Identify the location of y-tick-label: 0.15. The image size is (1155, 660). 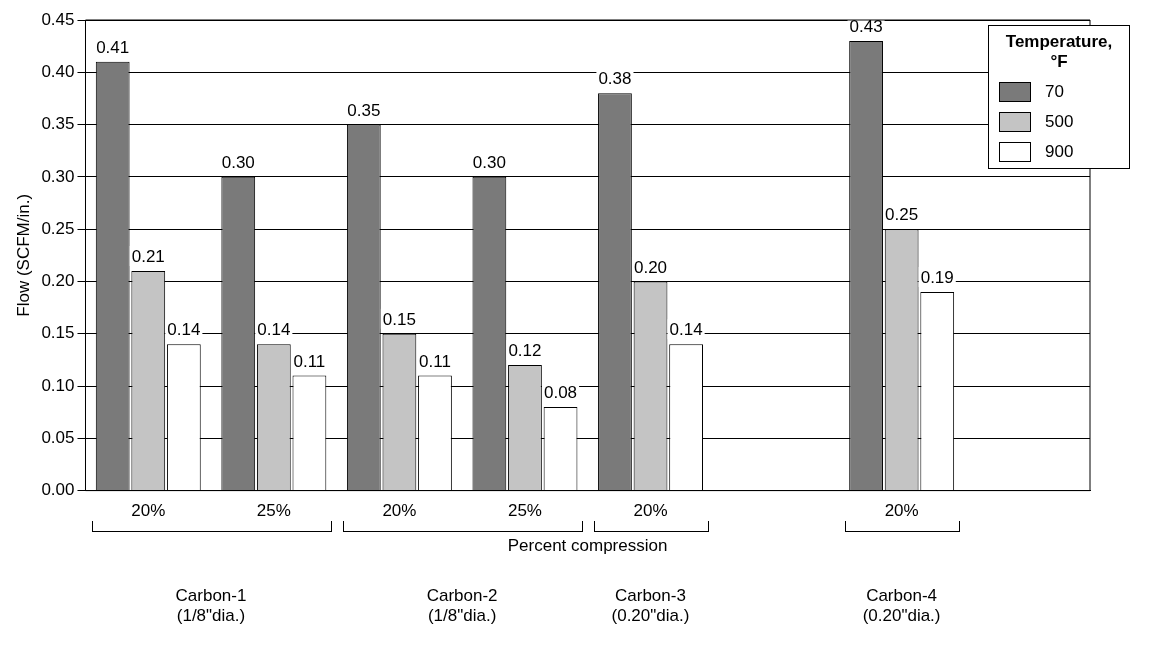
(58, 333).